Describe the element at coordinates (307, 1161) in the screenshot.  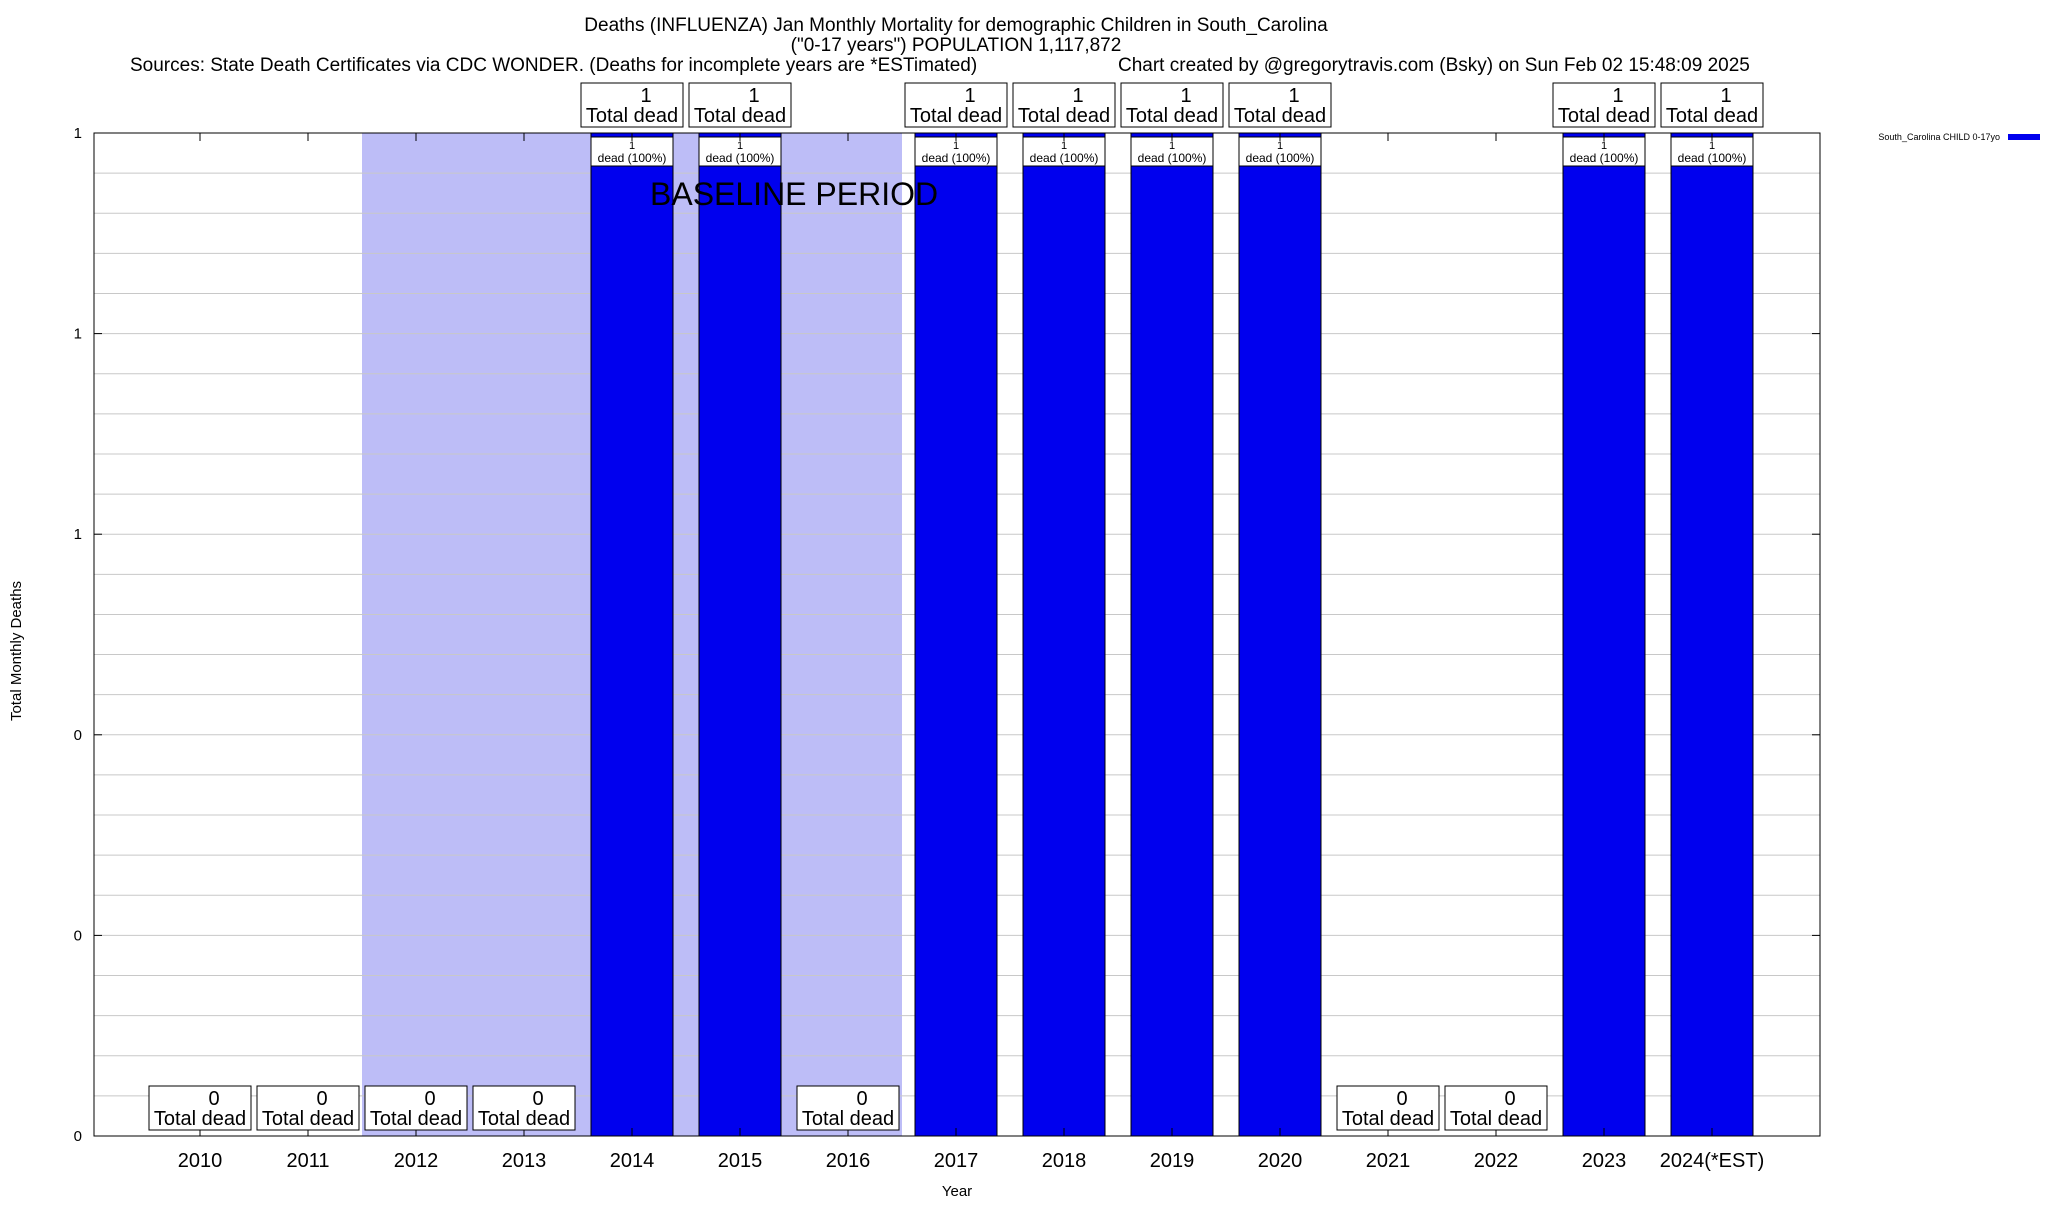
I see `x-tick-label: 2011` at that location.